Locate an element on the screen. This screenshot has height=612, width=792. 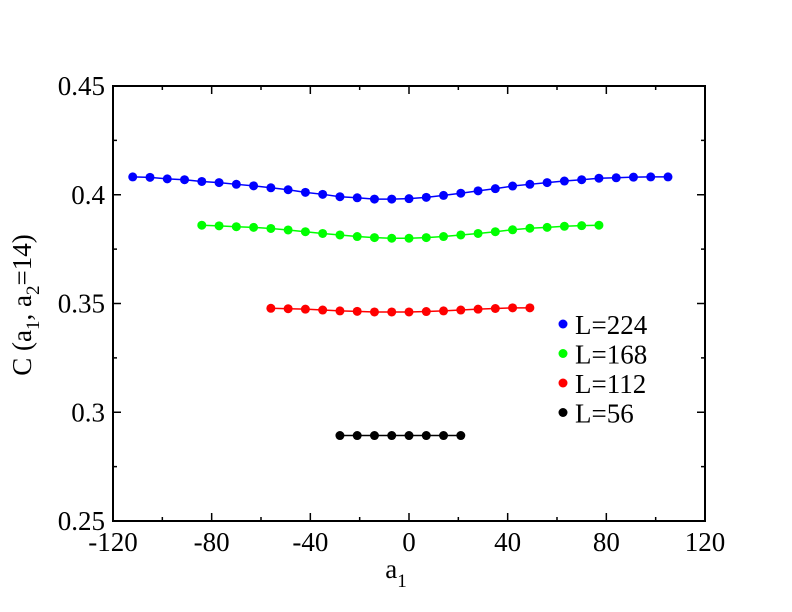
y-tick-label: 0.35 is located at coordinates (81, 304).